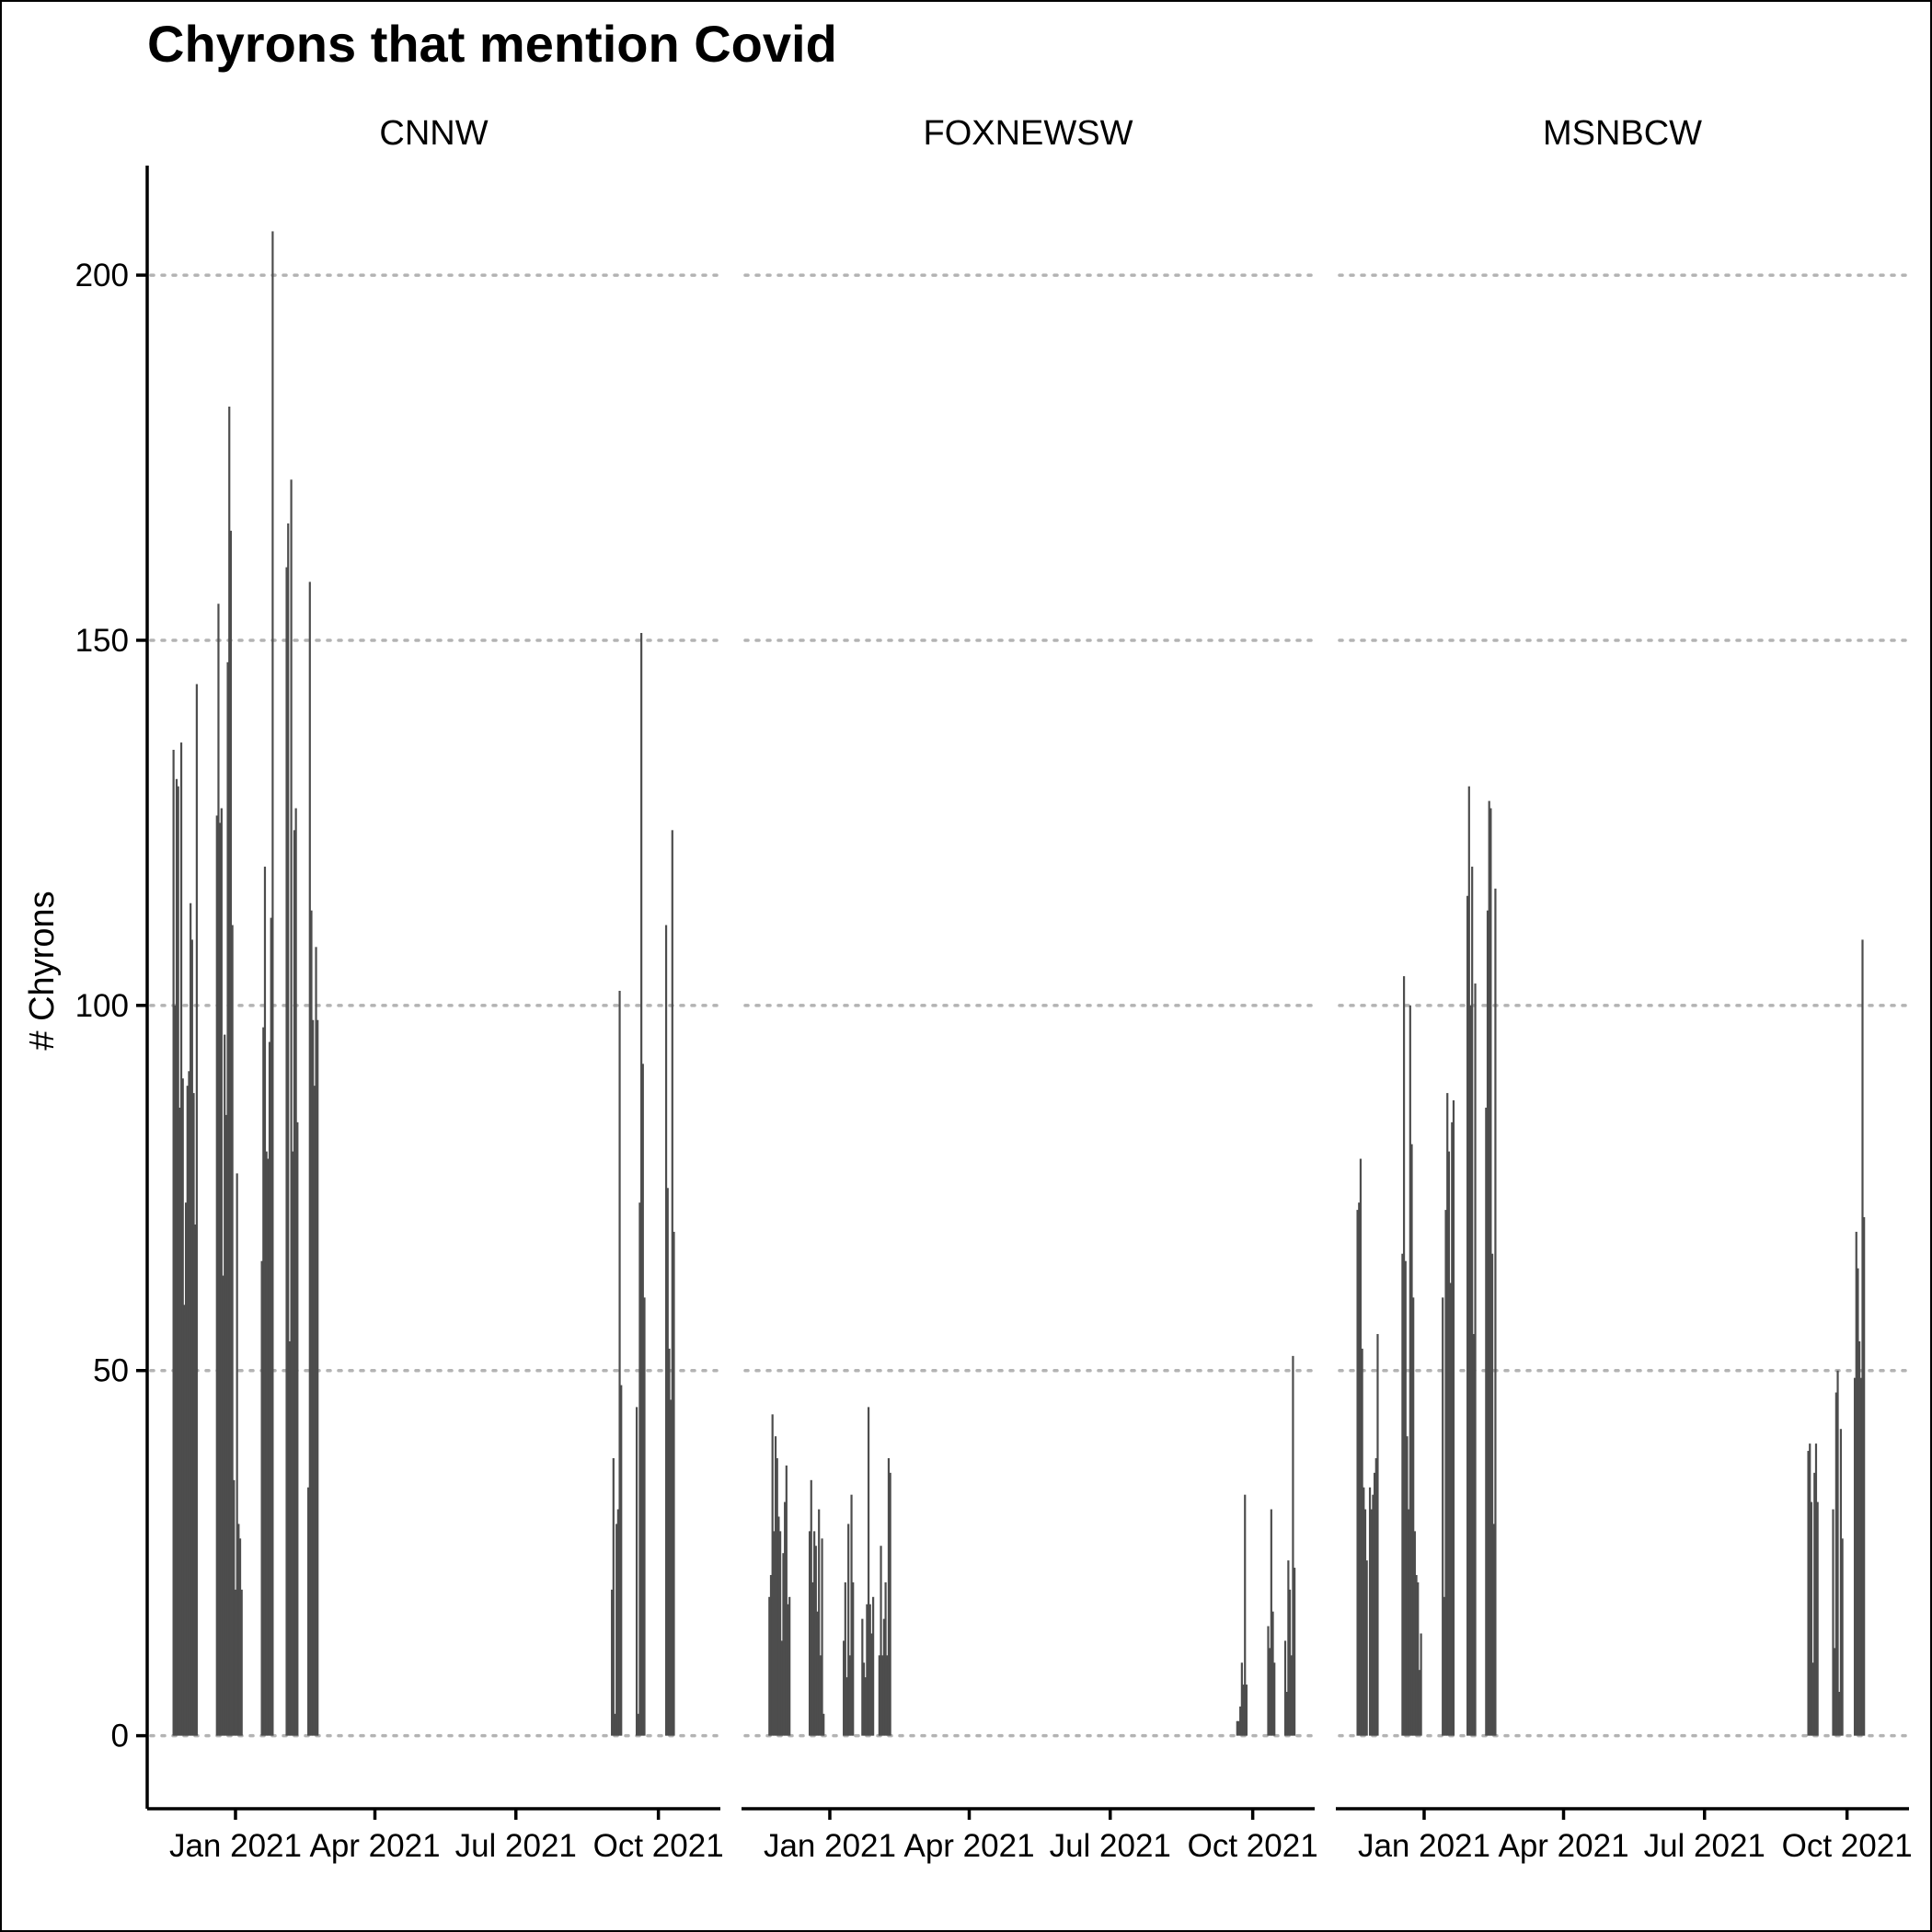 This screenshot has width=1932, height=1932. What do you see at coordinates (1622, 133) in the screenshot?
I see `facet-label-msnbcw: MSNBCW` at bounding box center [1622, 133].